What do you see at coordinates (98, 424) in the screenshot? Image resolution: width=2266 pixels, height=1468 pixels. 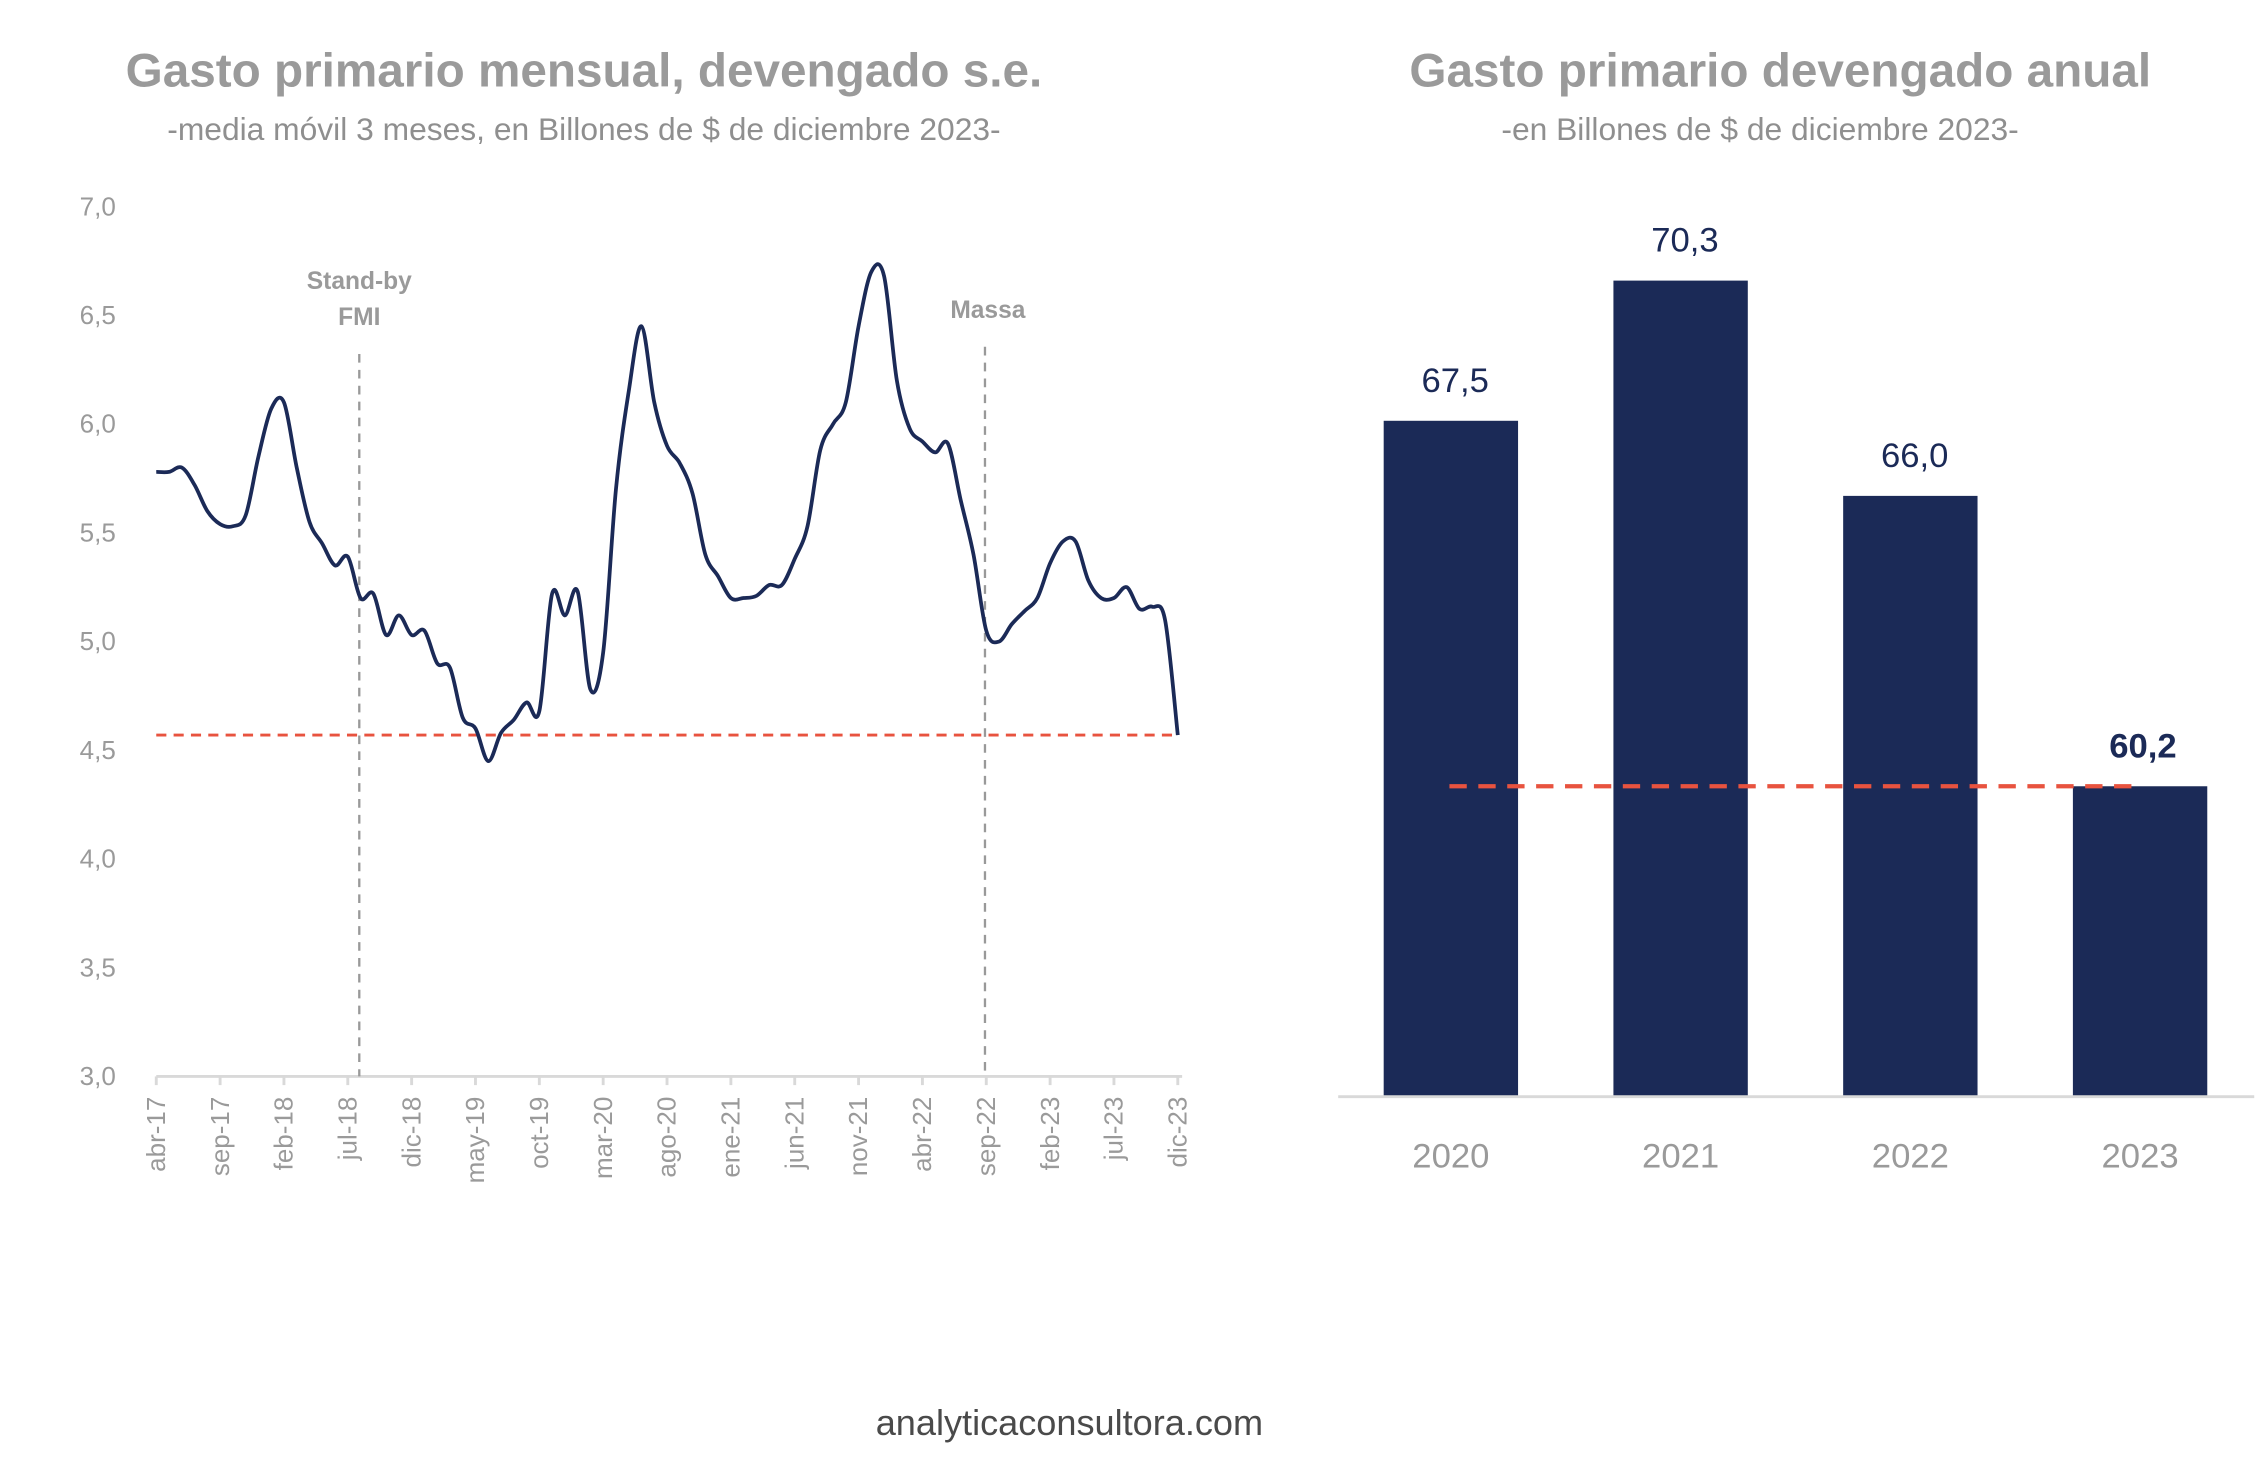 I see `y-tick-label: 6,0` at bounding box center [98, 424].